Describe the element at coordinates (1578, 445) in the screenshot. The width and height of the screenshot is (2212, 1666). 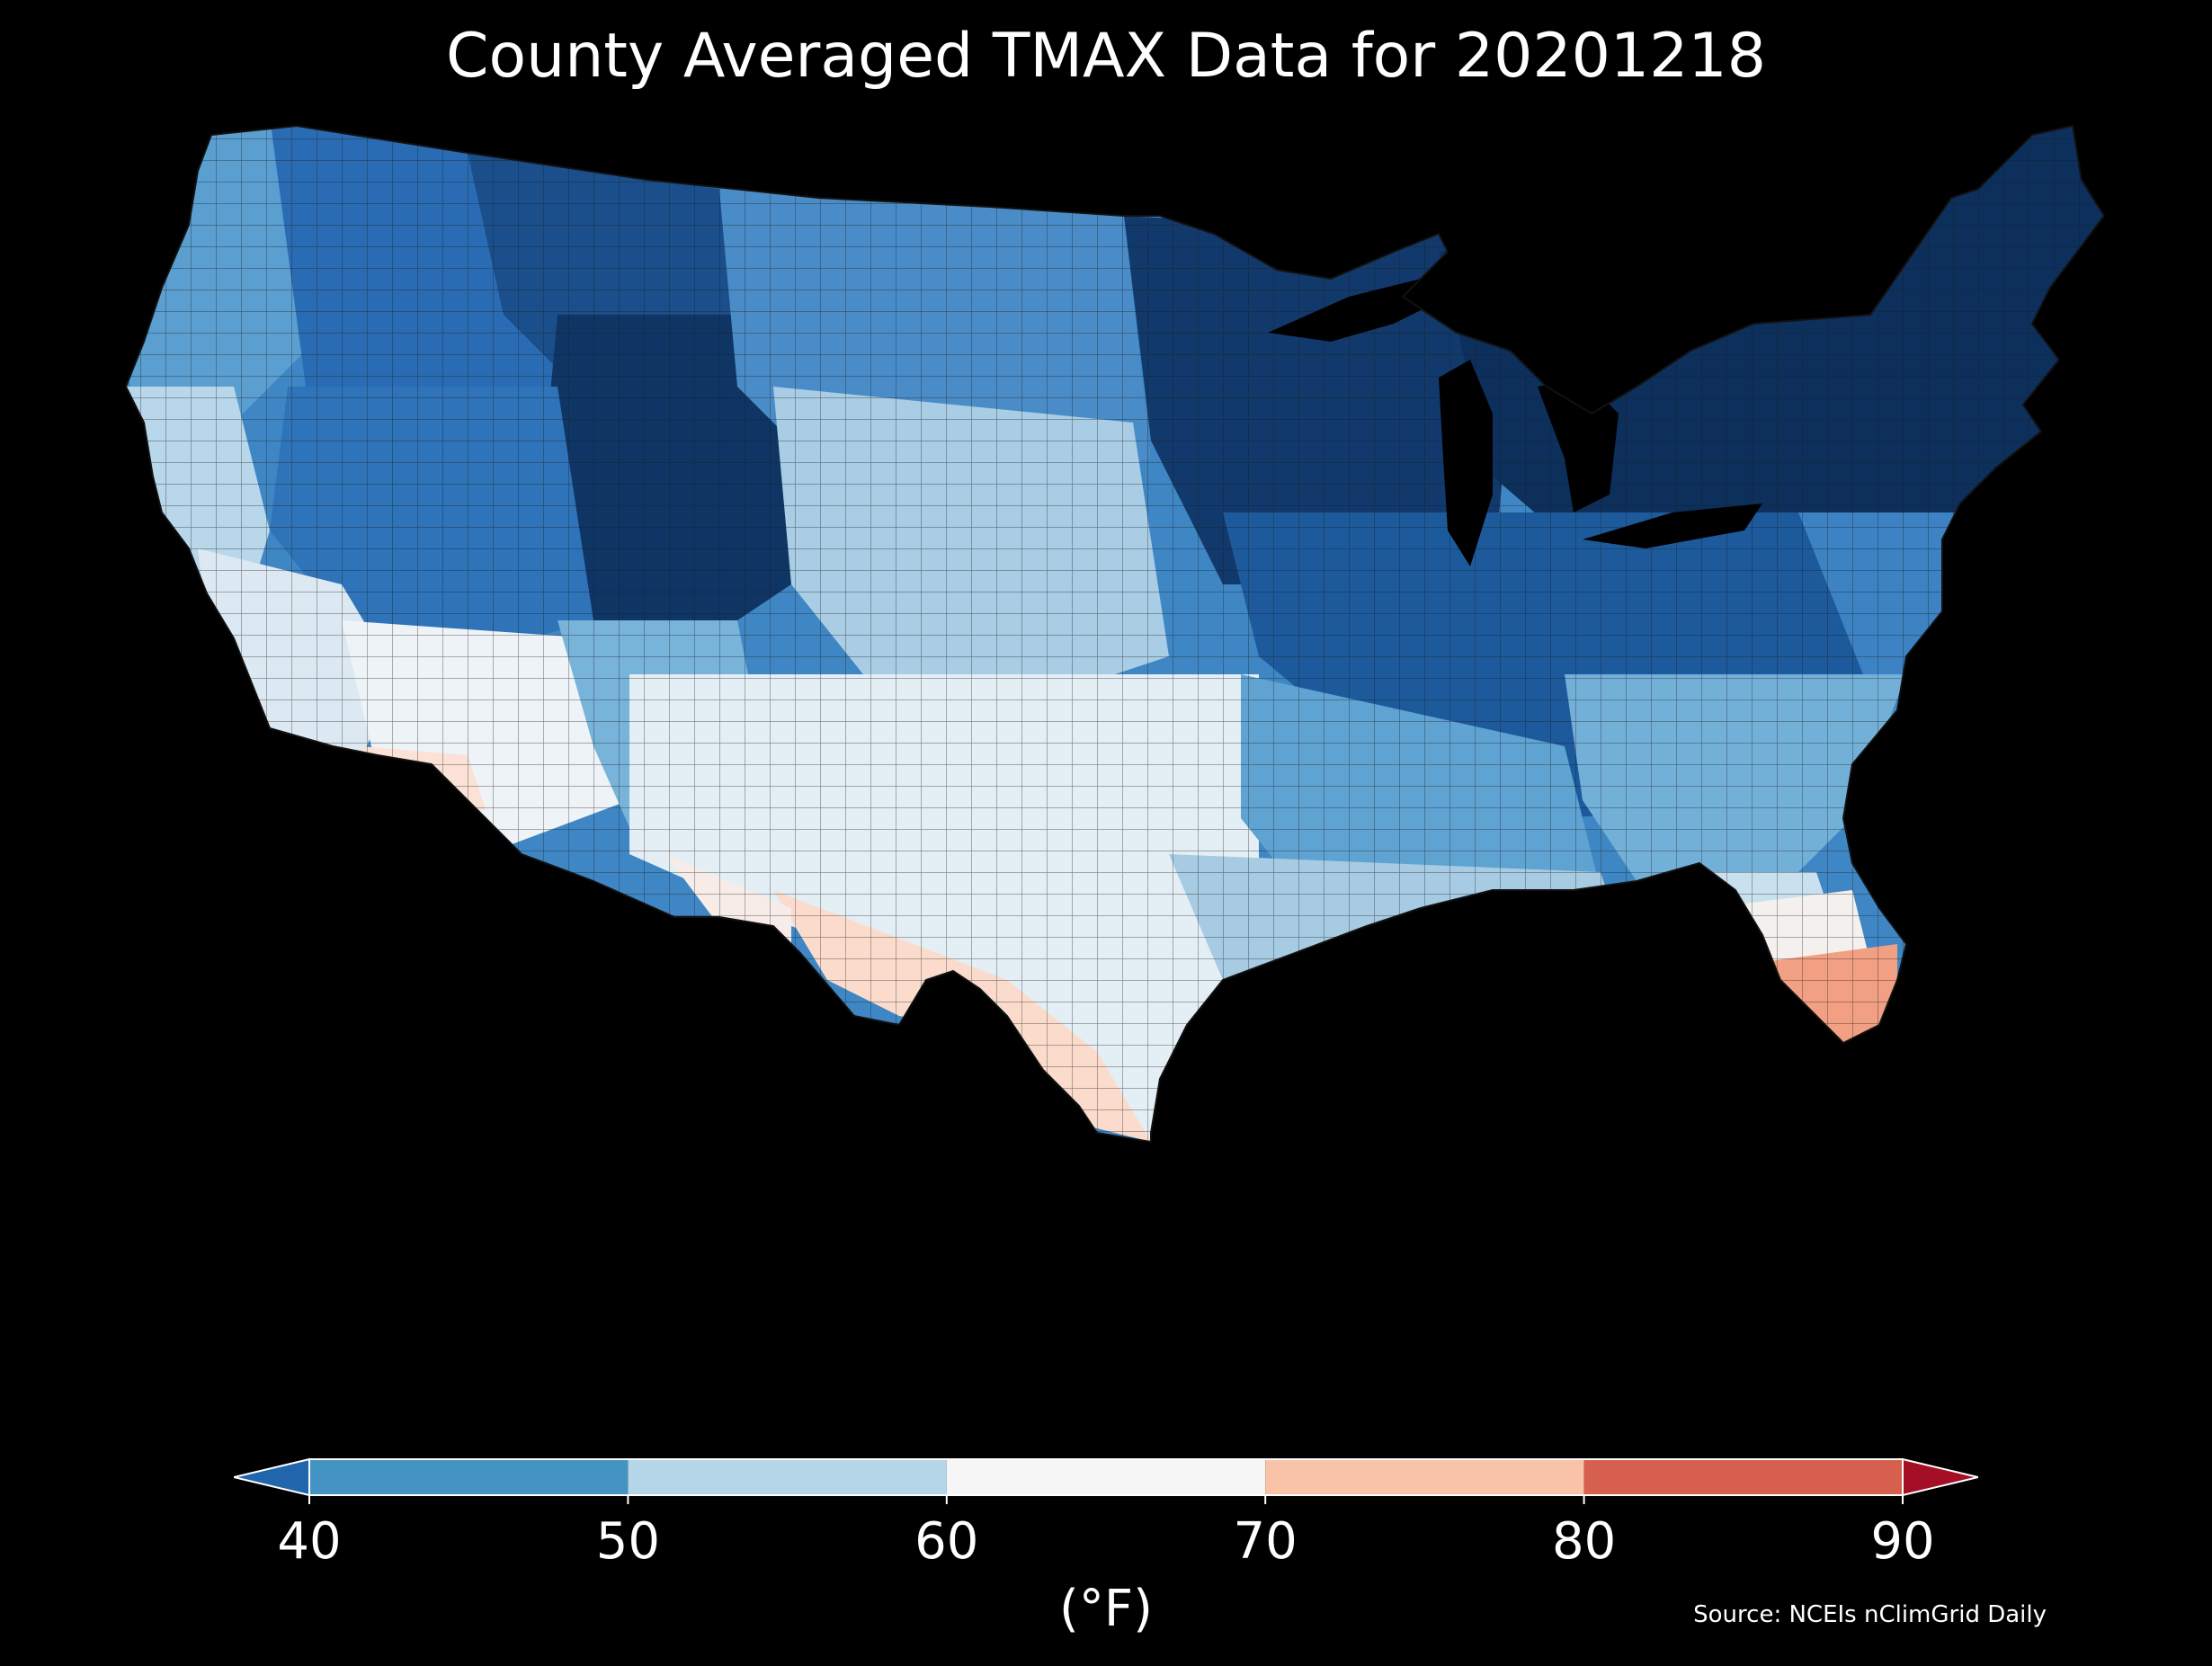
I see `lake-huron` at that location.